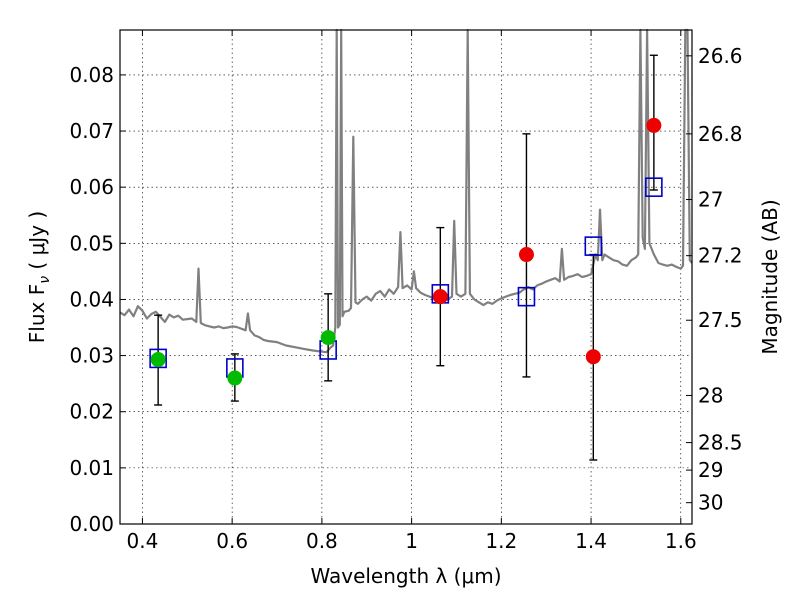  Describe the element at coordinates (91, 412) in the screenshot. I see `y-tick-label: 0.02` at that location.